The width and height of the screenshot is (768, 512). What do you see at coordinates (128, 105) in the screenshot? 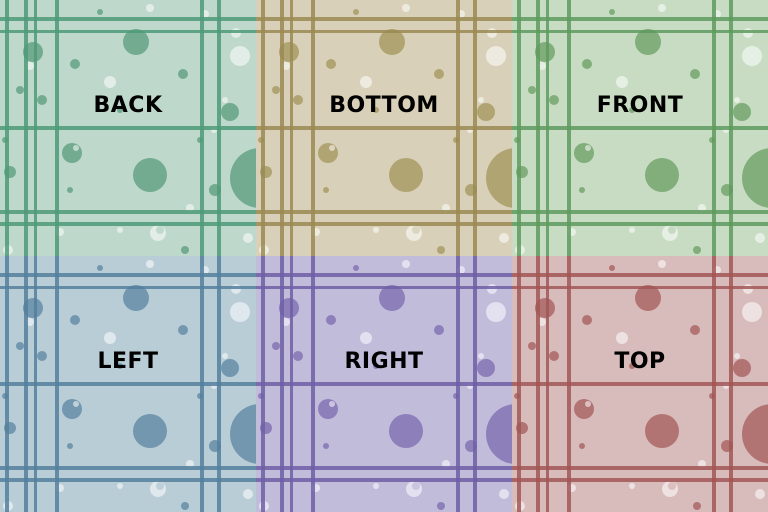
I see `face-back-label: BACK` at bounding box center [128, 105].